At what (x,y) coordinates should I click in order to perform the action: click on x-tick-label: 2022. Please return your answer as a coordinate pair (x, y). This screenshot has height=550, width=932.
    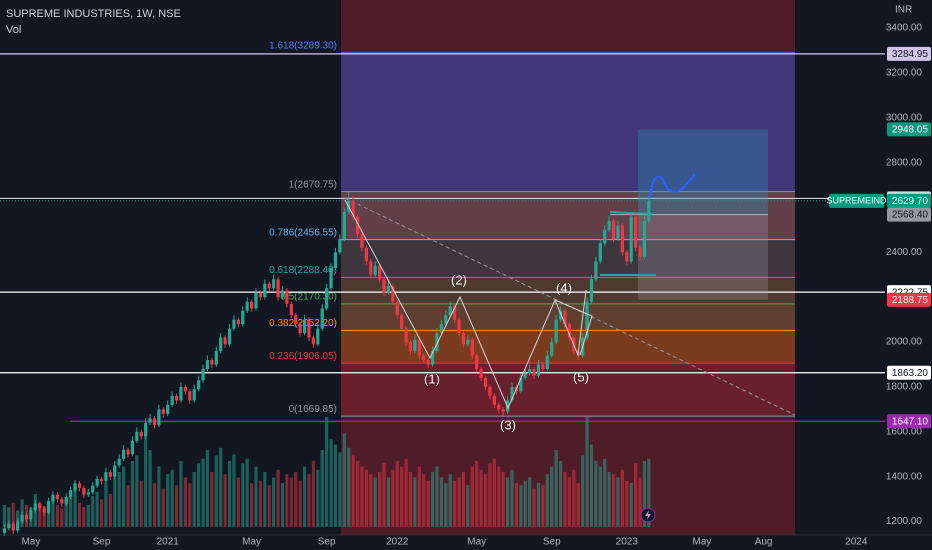
    Looking at the image, I should click on (397, 542).